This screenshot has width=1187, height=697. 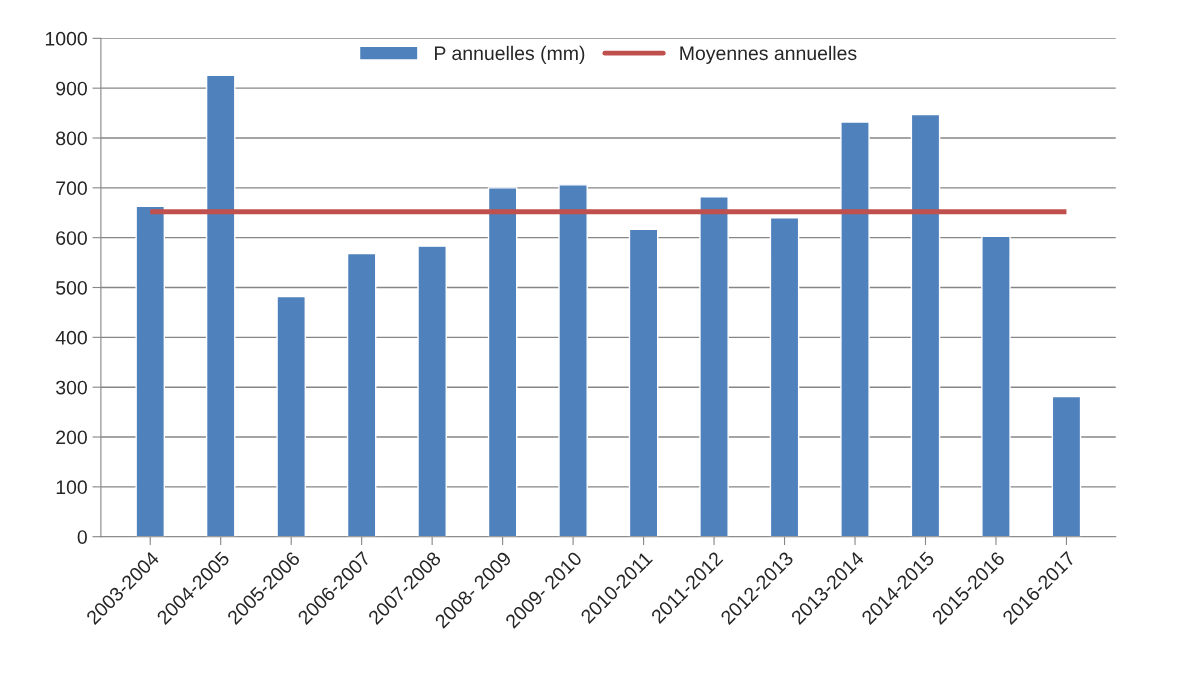 What do you see at coordinates (71, 487) in the screenshot?
I see `y-tick-label: 100` at bounding box center [71, 487].